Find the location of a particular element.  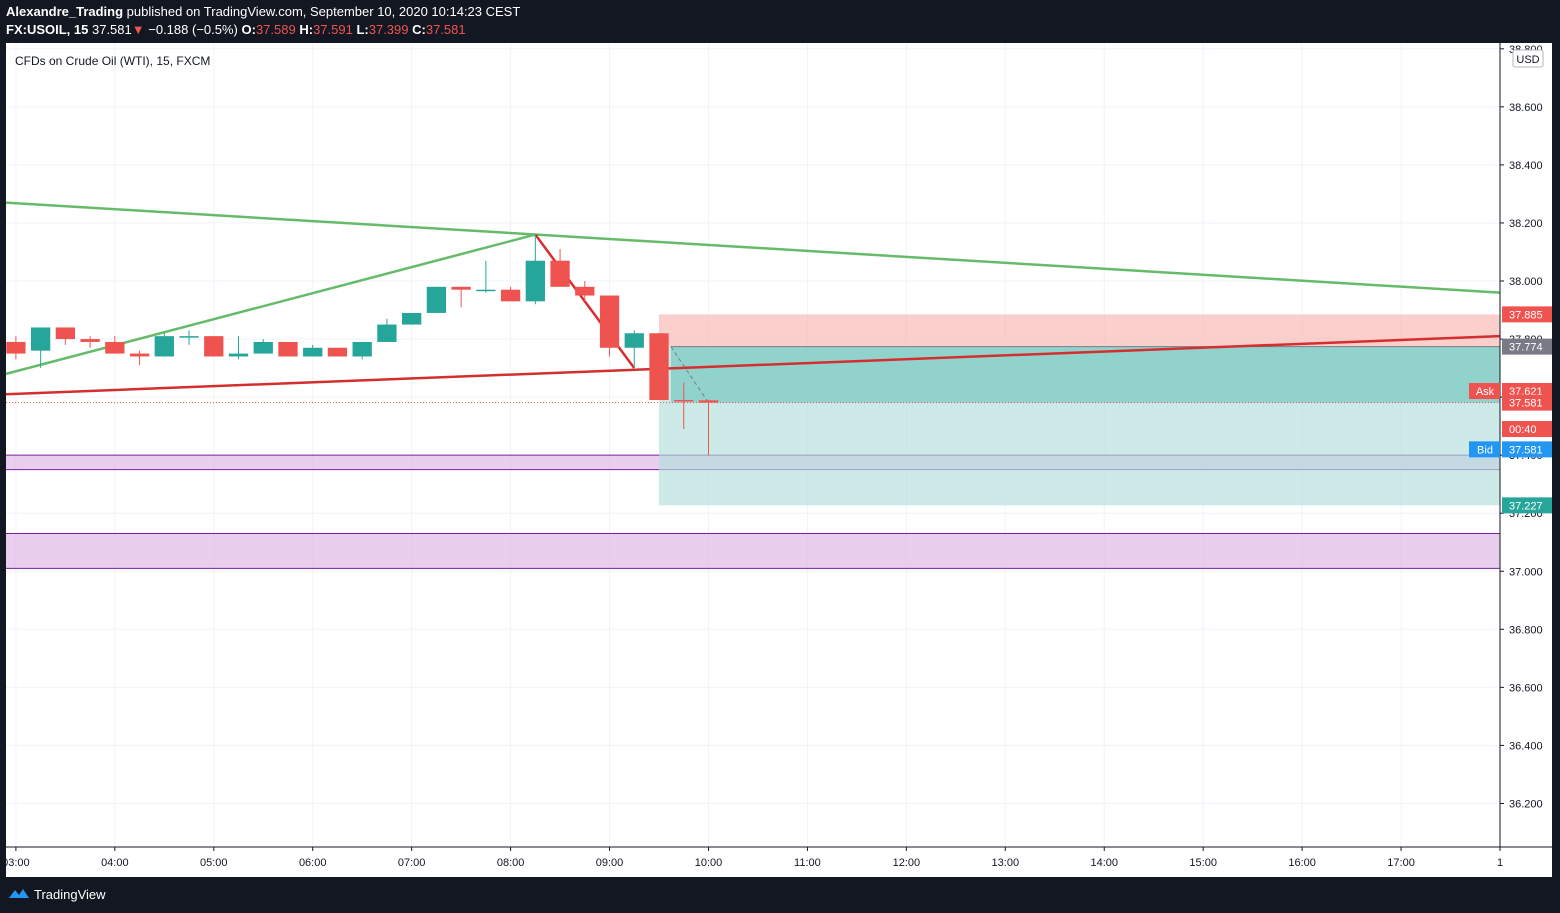

price-tick-label: 36.200 is located at coordinates (1526, 804).